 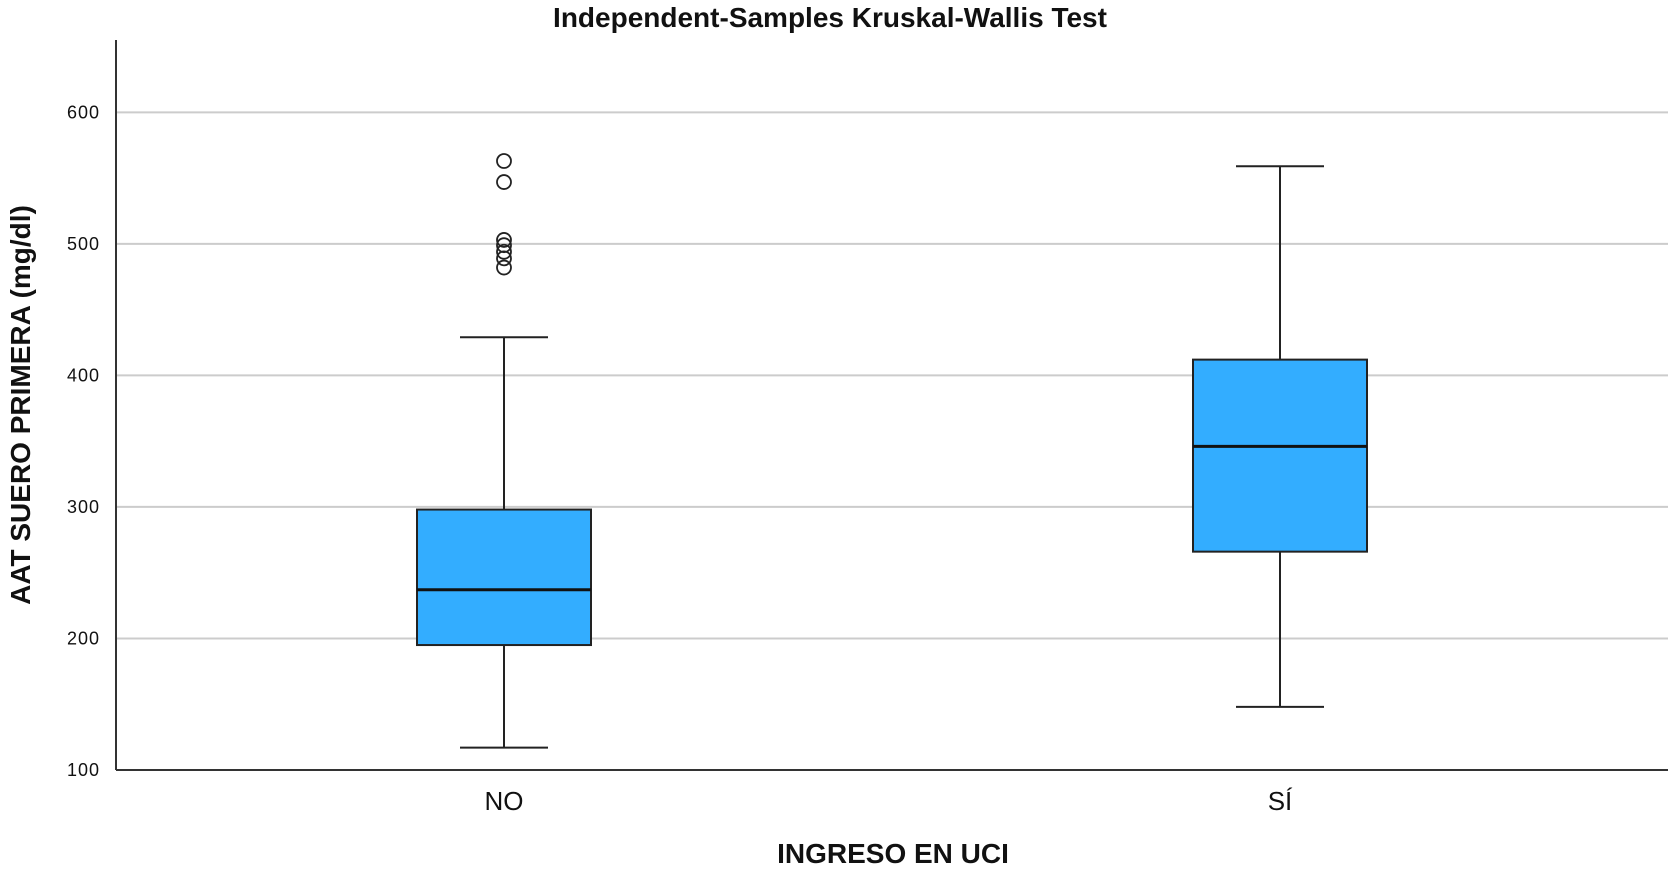 I want to click on y-tick-labels: 100 200 300 400 500 600, so click(x=83, y=441).